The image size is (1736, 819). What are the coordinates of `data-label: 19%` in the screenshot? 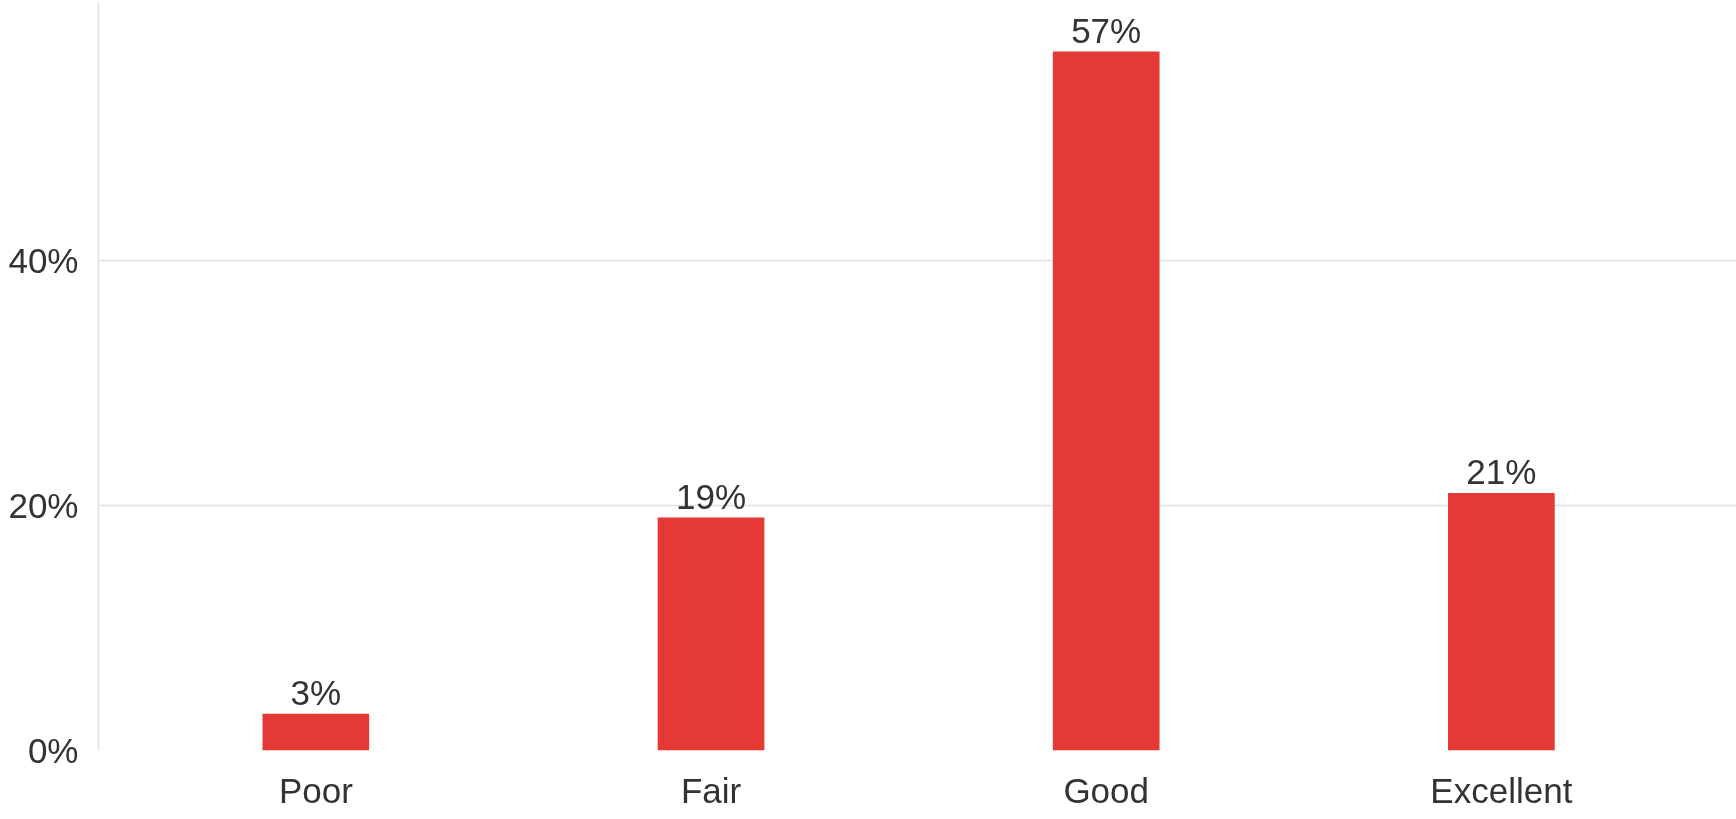 It's located at (711, 496).